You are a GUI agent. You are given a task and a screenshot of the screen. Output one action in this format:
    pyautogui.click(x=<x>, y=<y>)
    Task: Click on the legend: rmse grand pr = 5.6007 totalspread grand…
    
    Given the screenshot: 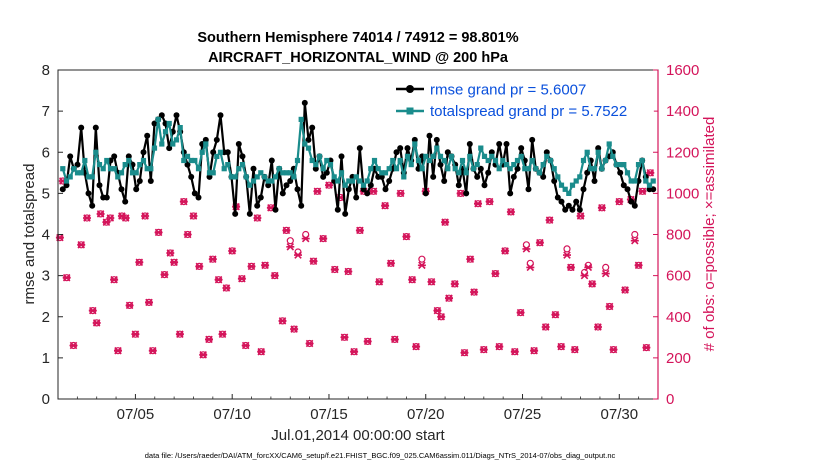 What is the action you would take?
    pyautogui.click(x=524, y=99)
    